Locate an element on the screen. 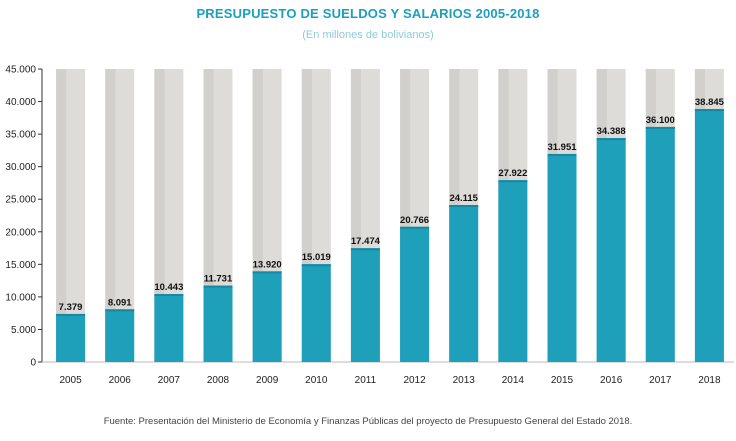  y-tick-label: 25.000 is located at coordinates (20, 200).